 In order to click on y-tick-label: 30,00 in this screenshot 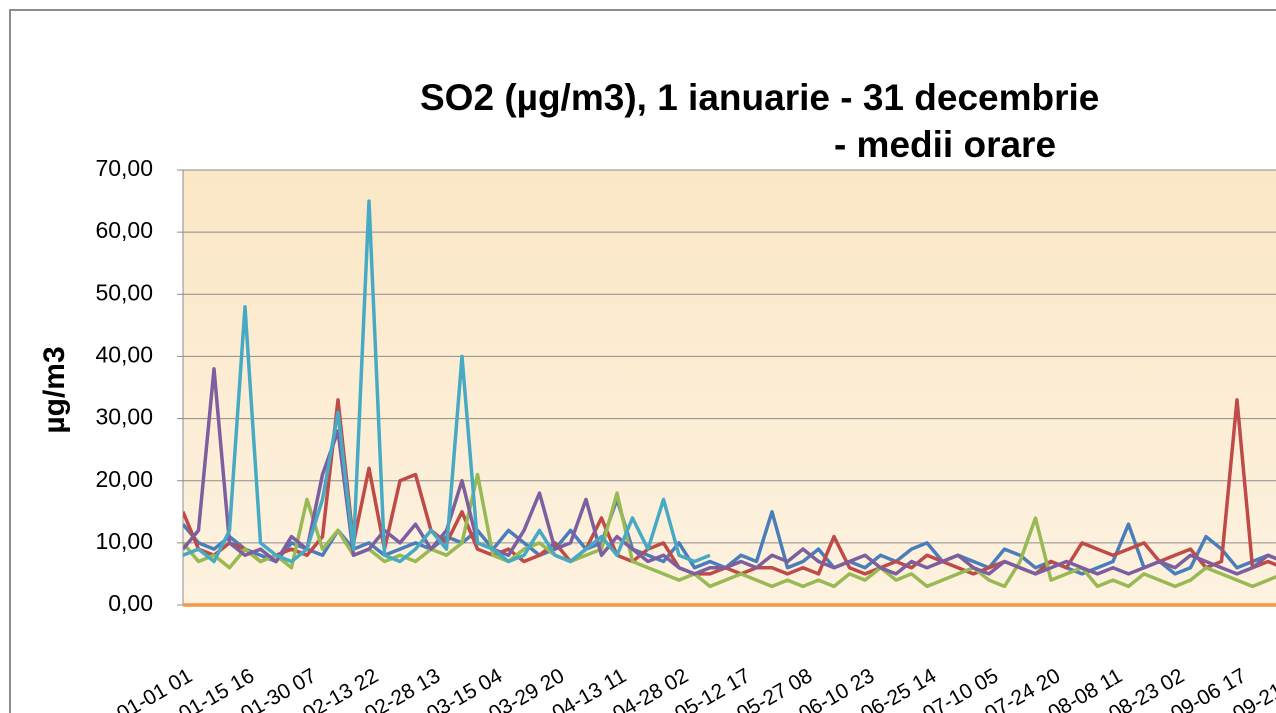, I will do `click(124, 417)`.